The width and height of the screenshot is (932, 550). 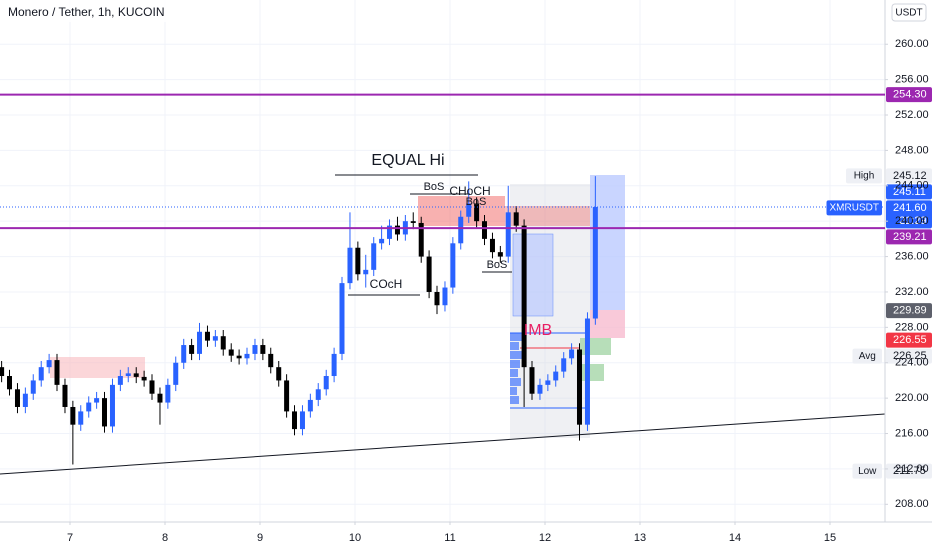 What do you see at coordinates (912, 433) in the screenshot?
I see `y-tick-label: 216.00` at bounding box center [912, 433].